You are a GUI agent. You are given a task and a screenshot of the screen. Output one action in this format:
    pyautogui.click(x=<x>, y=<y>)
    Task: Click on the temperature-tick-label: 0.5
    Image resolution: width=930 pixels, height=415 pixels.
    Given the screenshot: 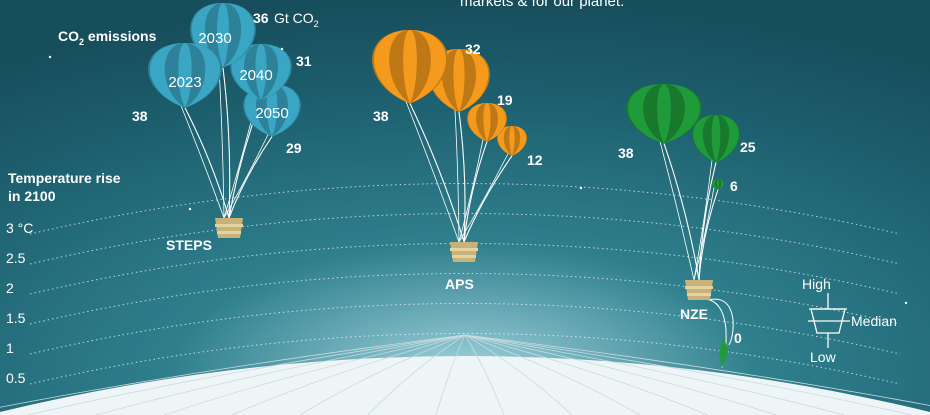 What is the action you would take?
    pyautogui.click(x=16, y=378)
    